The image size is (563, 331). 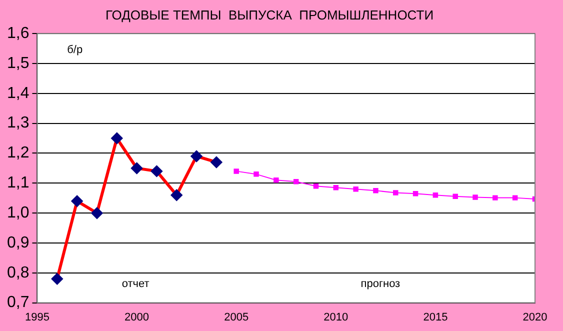 I want to click on y-tick-label: 1,4, so click(x=18, y=93).